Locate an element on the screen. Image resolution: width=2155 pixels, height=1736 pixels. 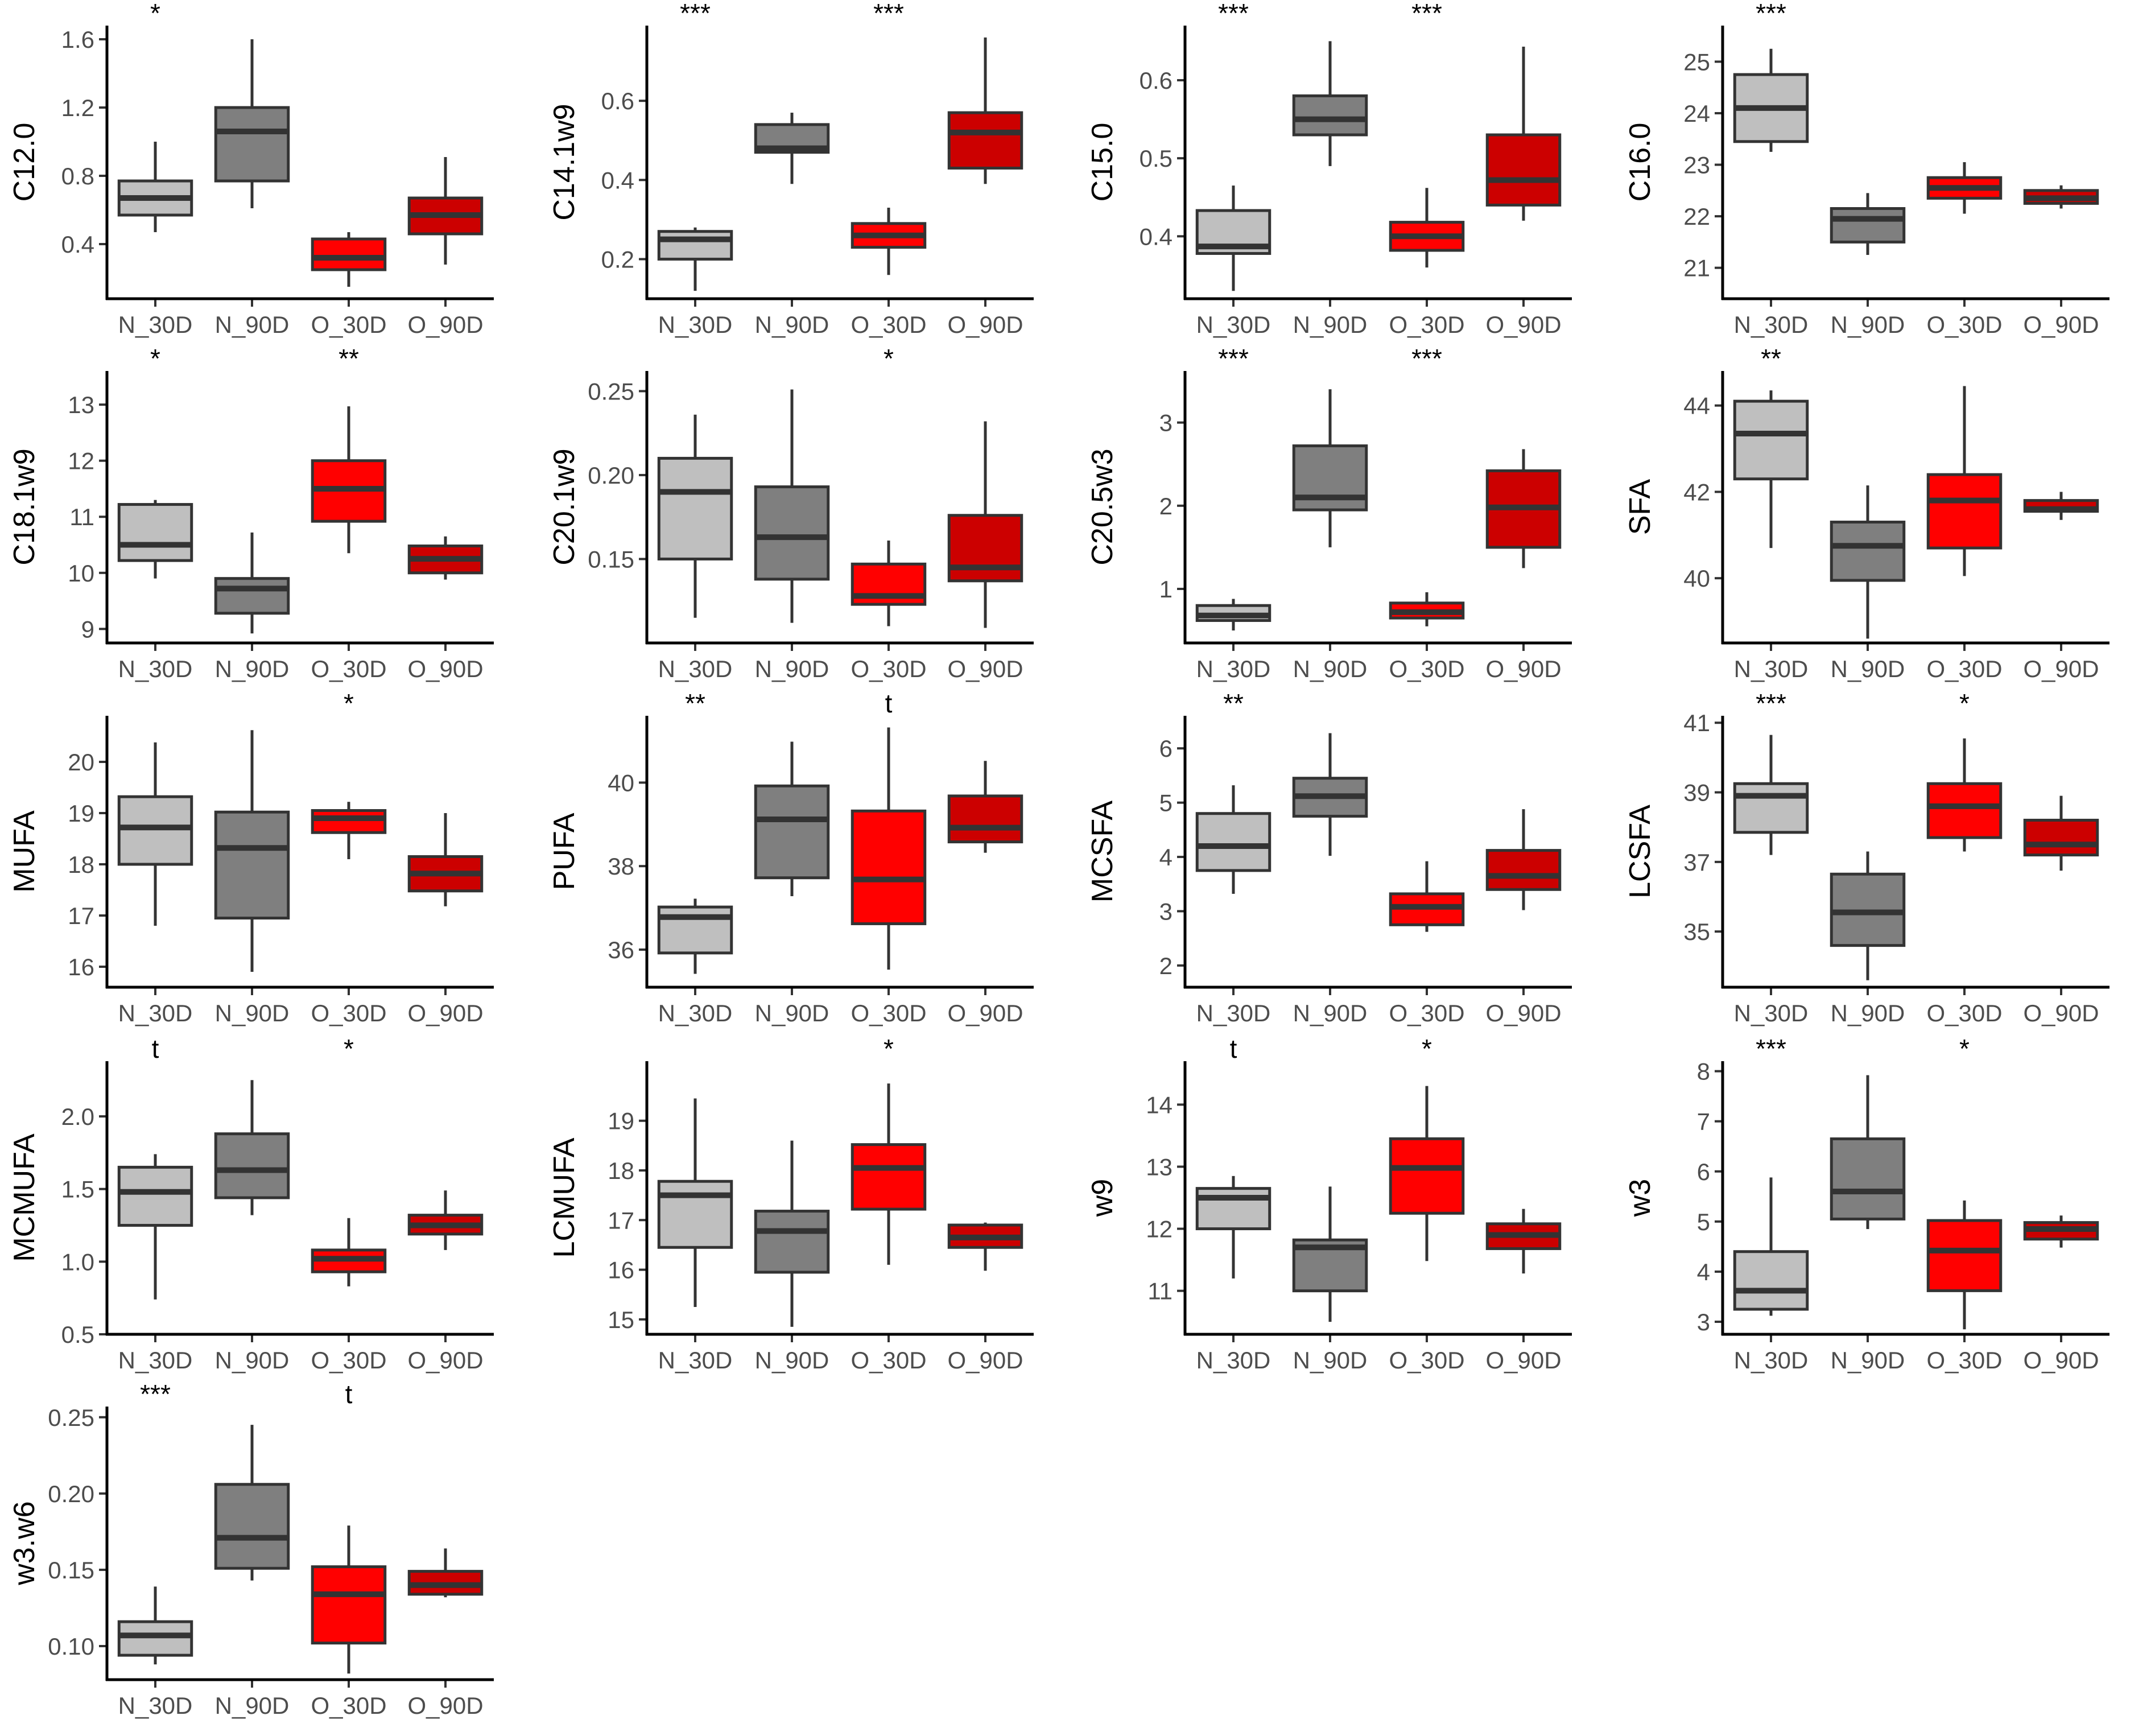
y-axis-label: C20.5w3 is located at coordinates (1102, 506).